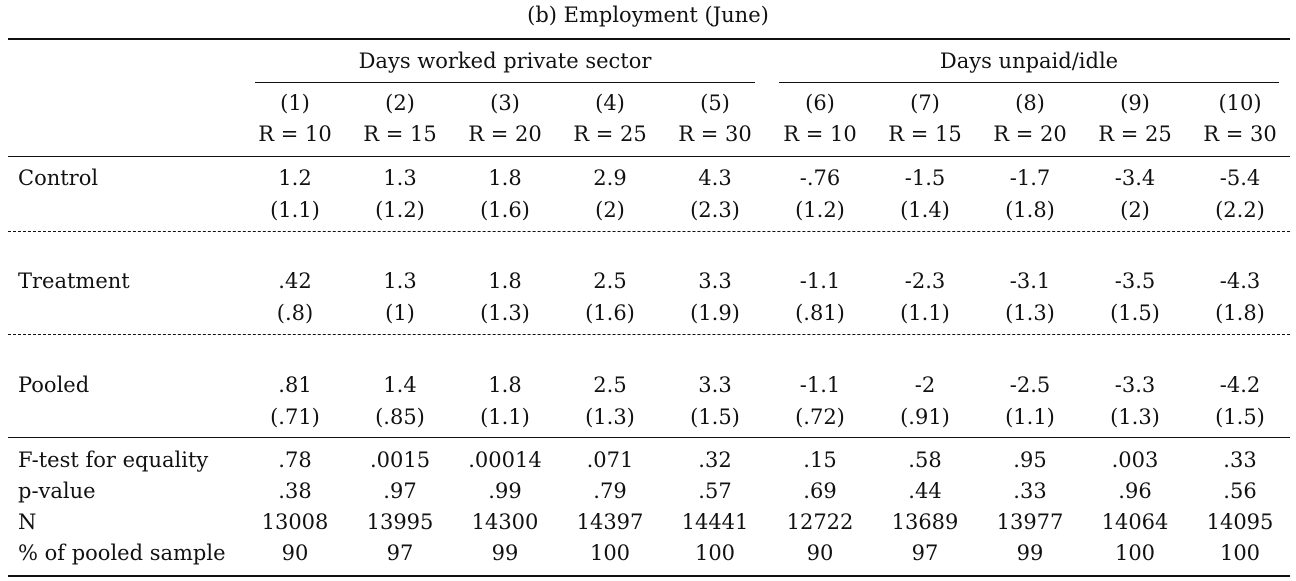 This screenshot has width=1296, height=581. I want to click on group-underline-days-unpaid, so click(1029, 82).